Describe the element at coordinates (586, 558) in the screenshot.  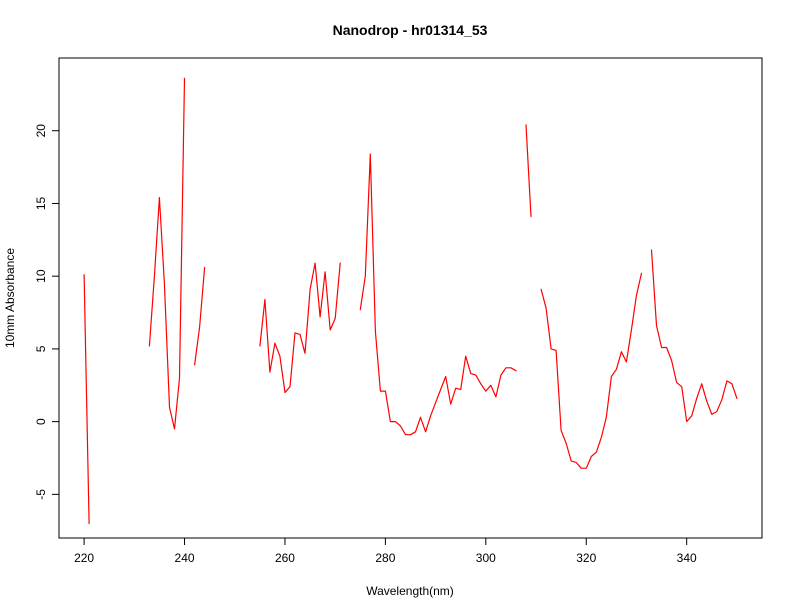
I see `x-tick-label: 320` at that location.